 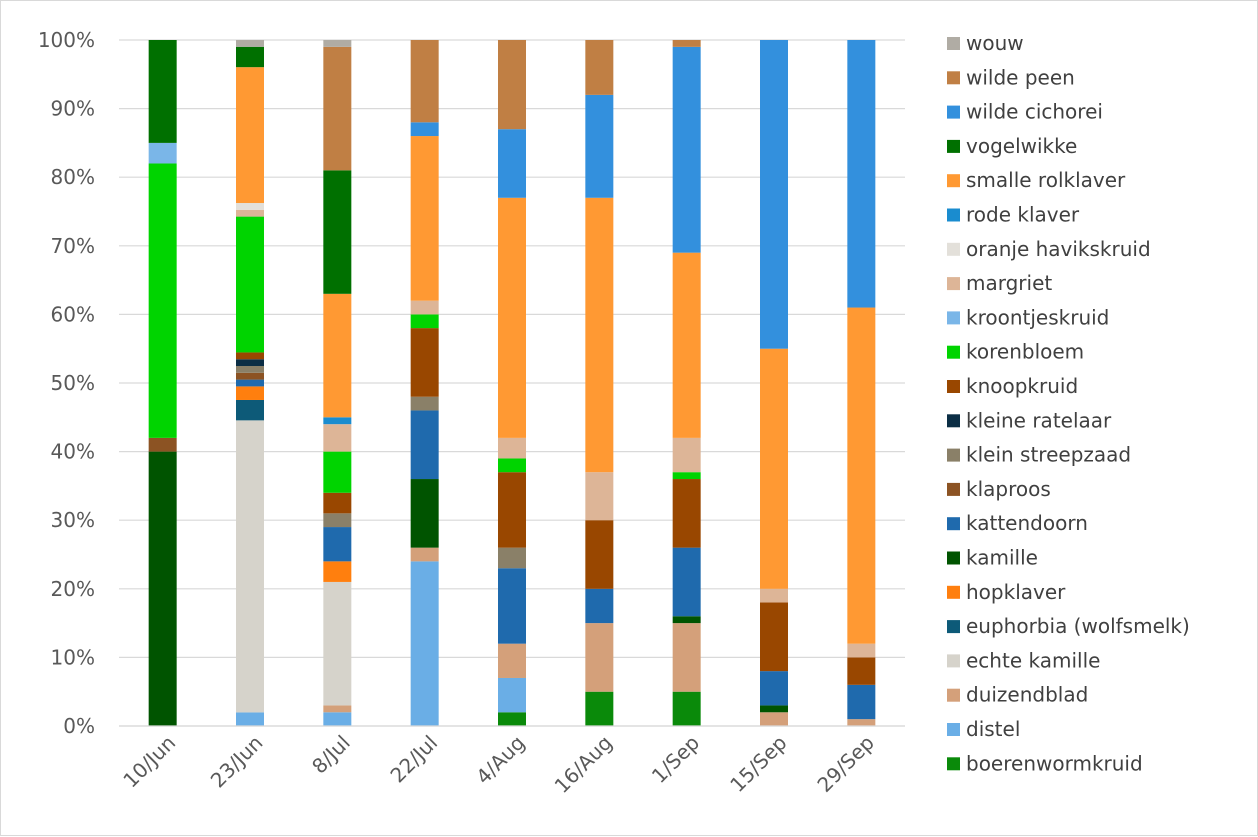 I want to click on legend-item: margriet, so click(x=999, y=283).